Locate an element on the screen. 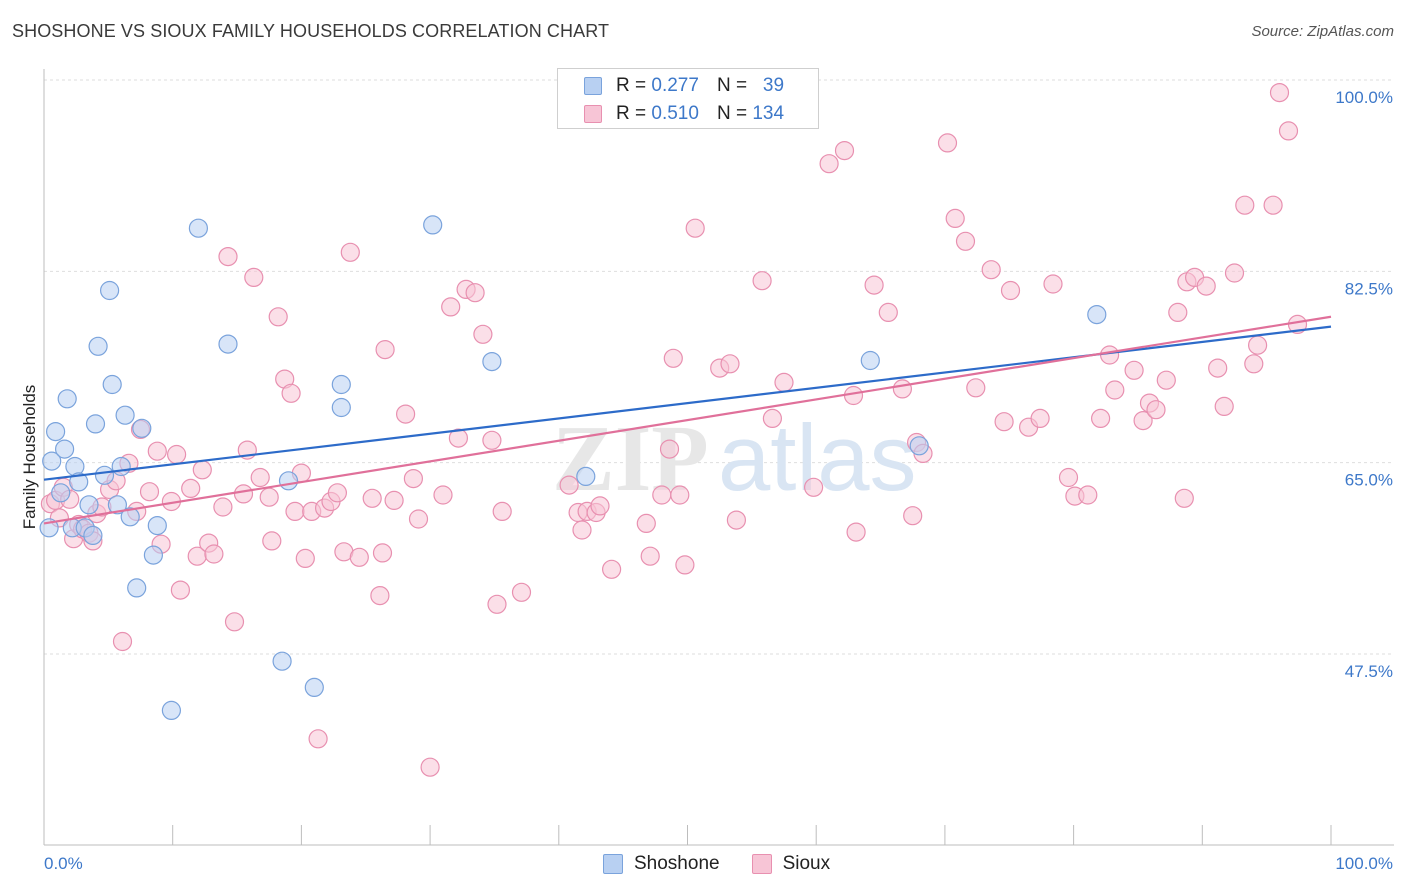 This screenshot has height=892, width=1406. sioux-n-label: N = is located at coordinates (732, 113).